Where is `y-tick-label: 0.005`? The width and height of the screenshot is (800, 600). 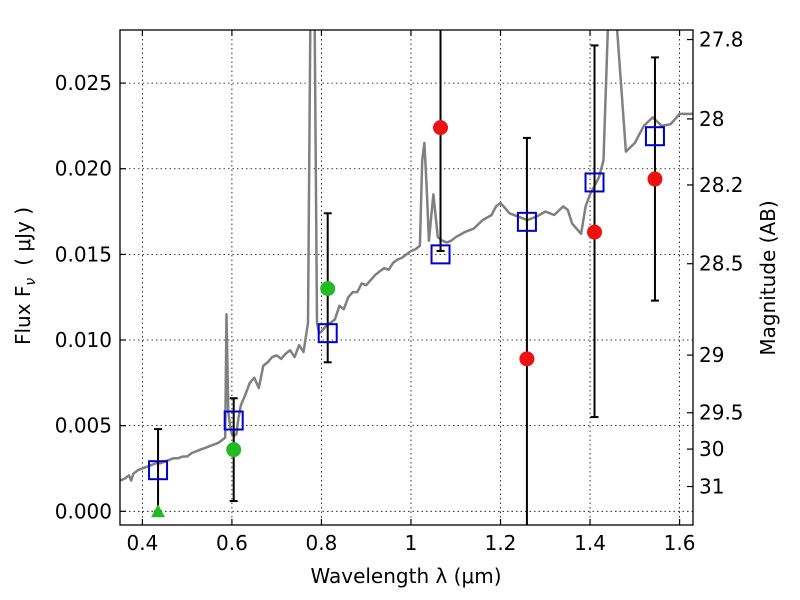 y-tick-label: 0.005 is located at coordinates (83, 426).